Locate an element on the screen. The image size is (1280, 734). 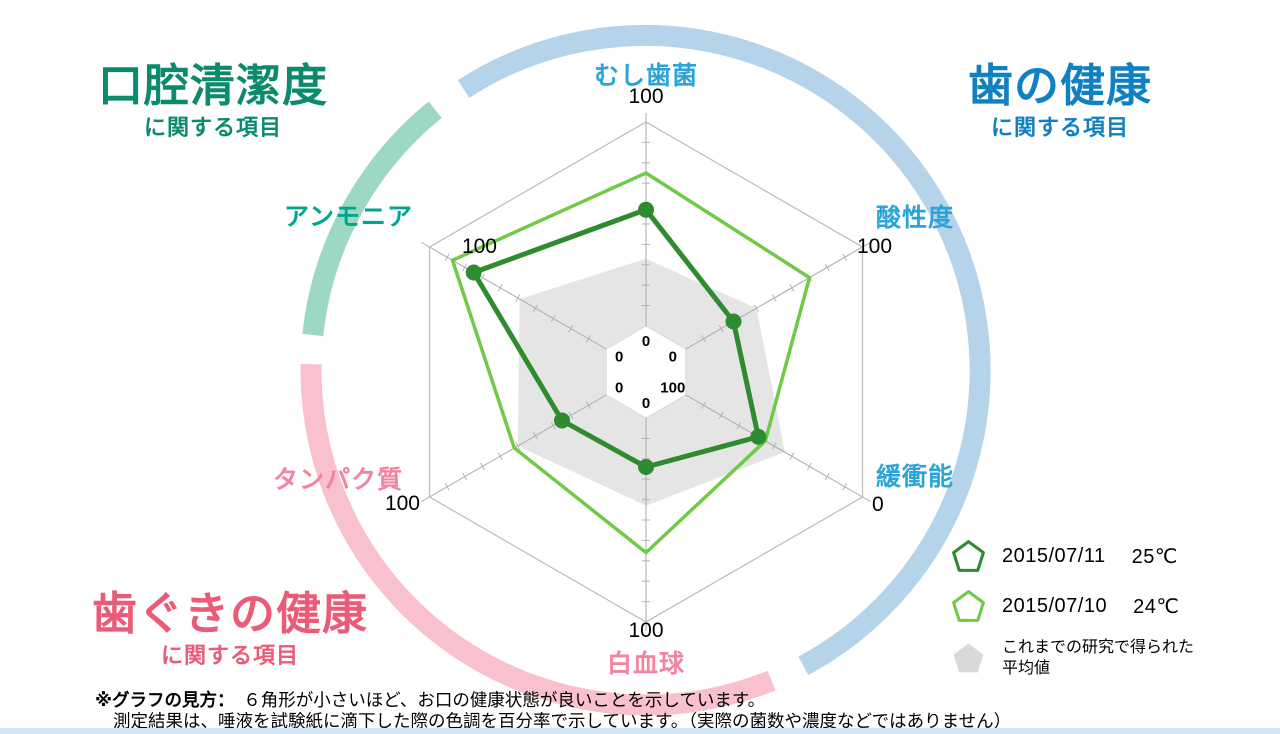
axis-label-protein: タンパク質 is located at coordinates (337, 480).